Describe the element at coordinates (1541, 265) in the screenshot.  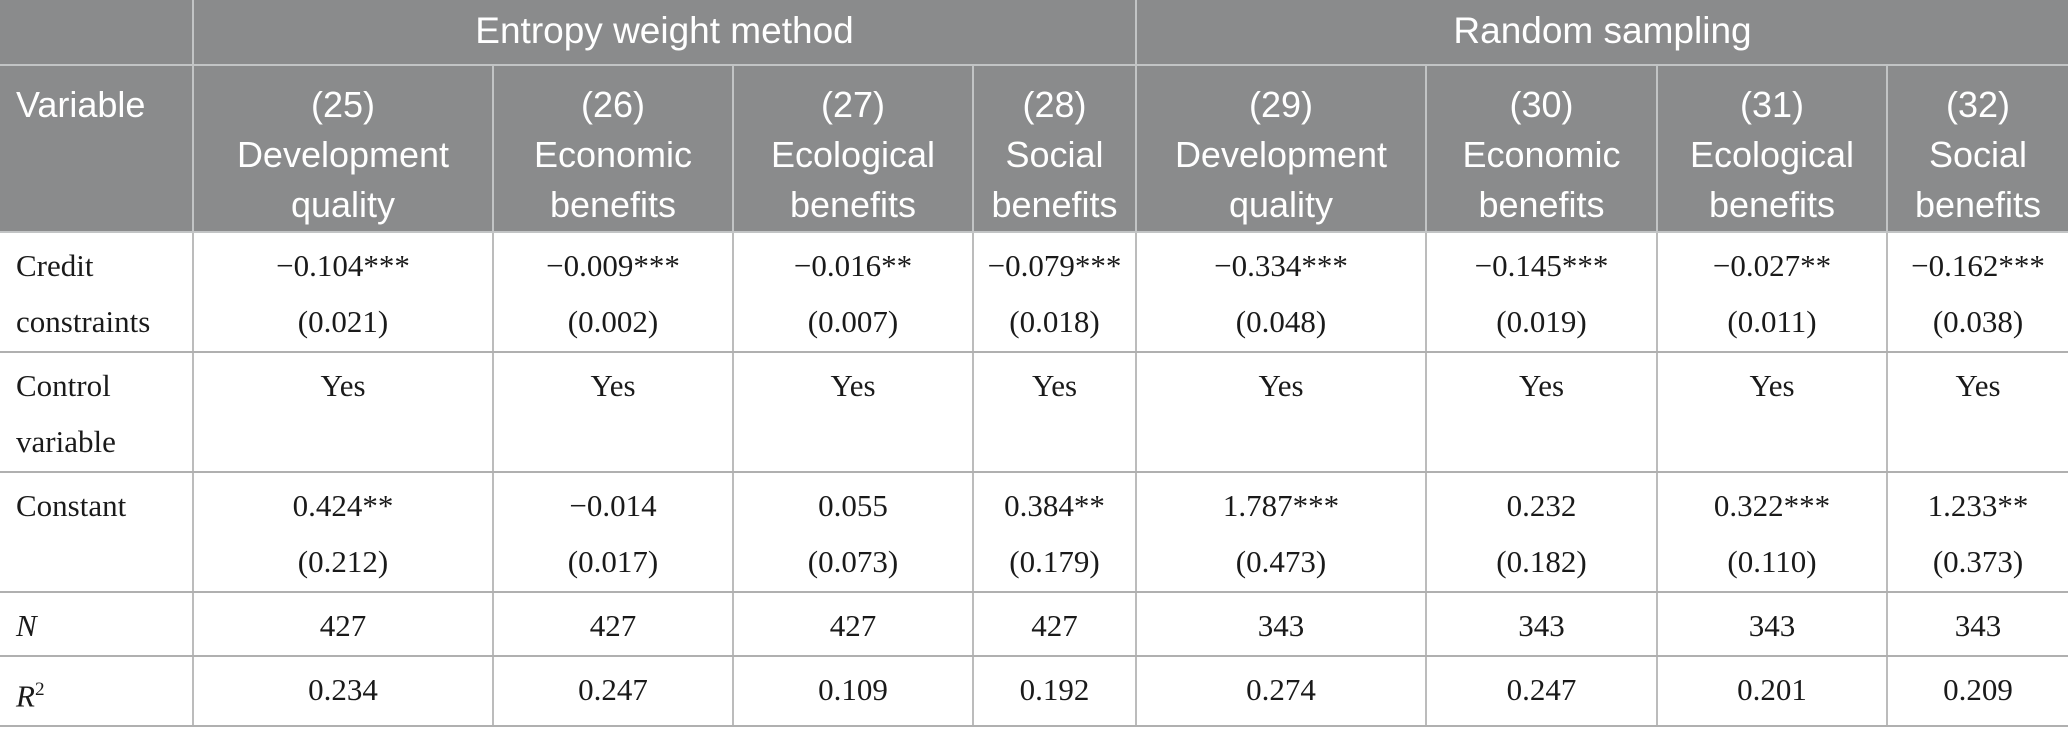
I see `coefficient: −0.145***` at that location.